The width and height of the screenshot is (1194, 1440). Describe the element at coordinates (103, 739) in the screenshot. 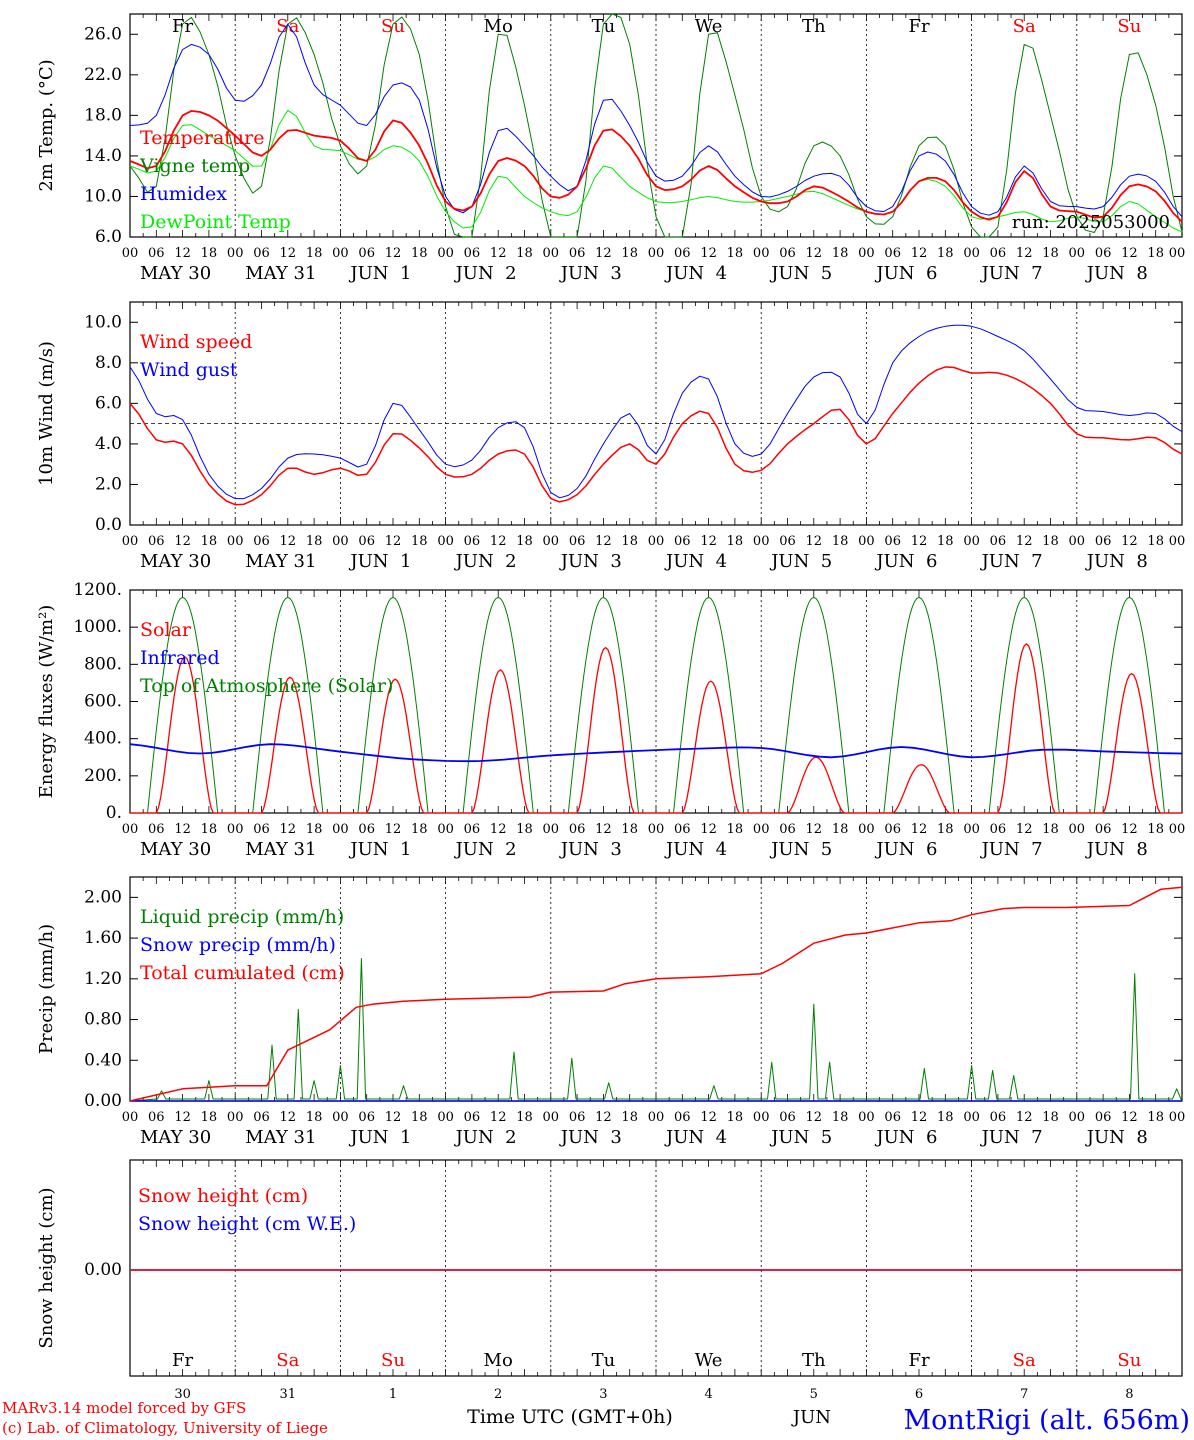

I see `y-tick-label: 400.` at that location.